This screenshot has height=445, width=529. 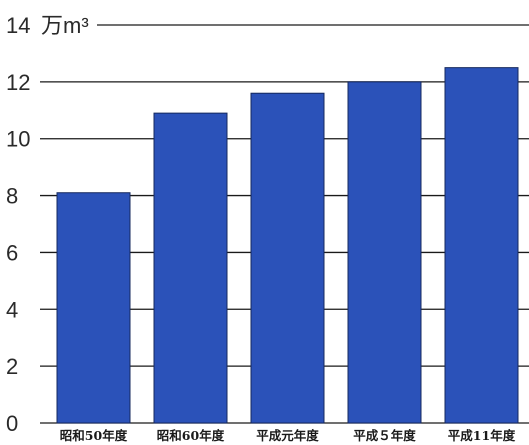 What do you see at coordinates (384, 435) in the screenshot?
I see `category-label: 平成５年度` at bounding box center [384, 435].